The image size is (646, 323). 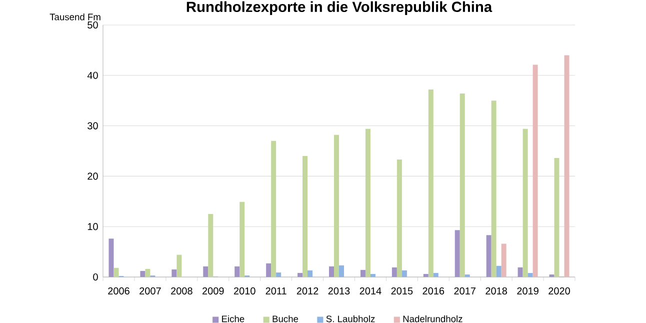 I want to click on chart-title: Rundholzexporte in die Volksrepublik China, so click(x=339, y=8).